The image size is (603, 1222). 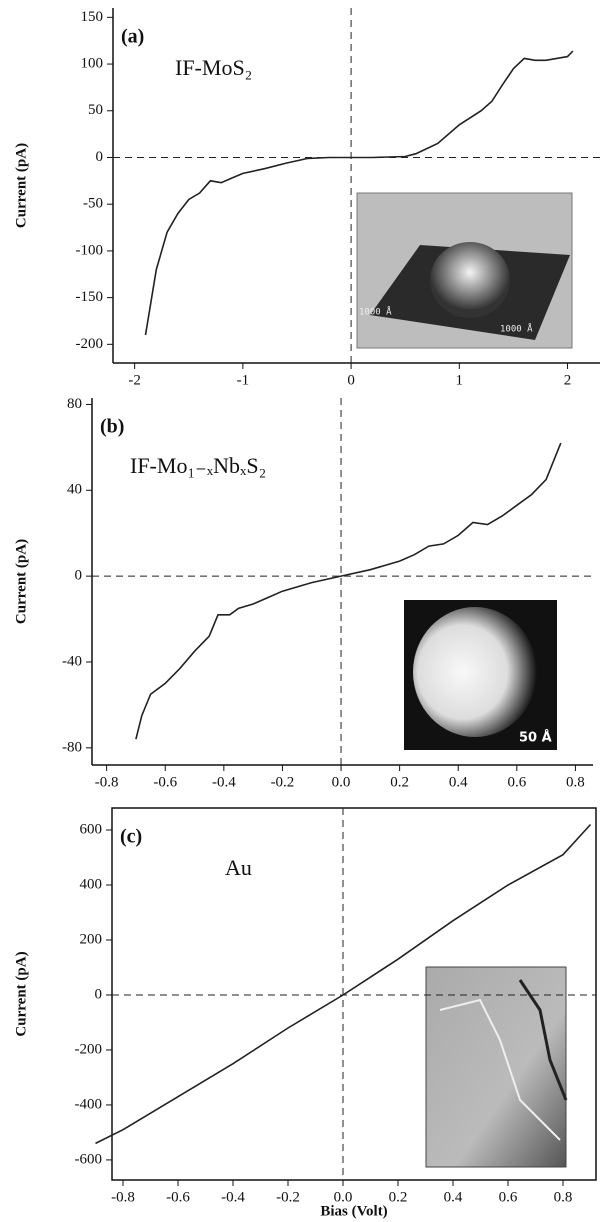 What do you see at coordinates (74, 404) in the screenshot?
I see `y-tick-label: 80` at bounding box center [74, 404].